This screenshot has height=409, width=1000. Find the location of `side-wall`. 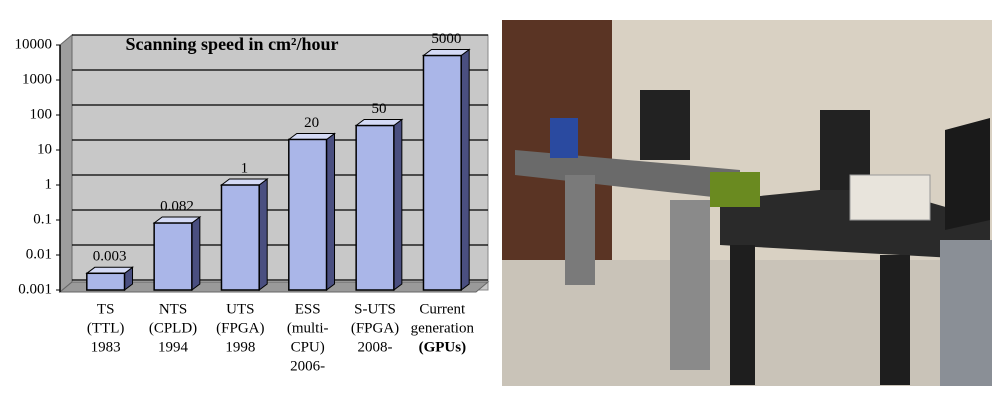

side-wall is located at coordinates (66, 163).